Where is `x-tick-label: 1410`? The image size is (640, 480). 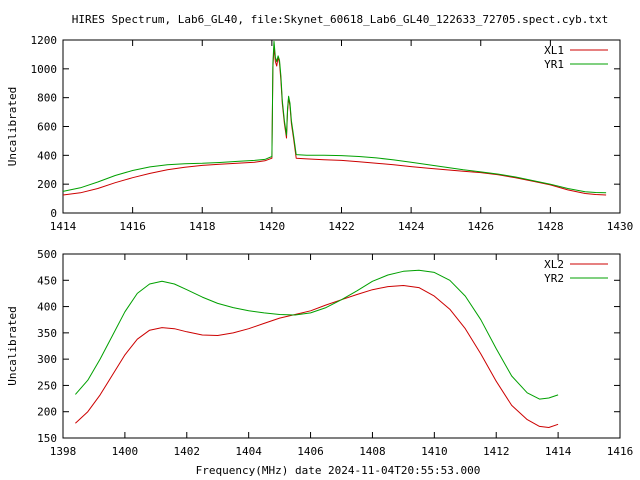 x-tick-label: 1410 is located at coordinates (434, 451).